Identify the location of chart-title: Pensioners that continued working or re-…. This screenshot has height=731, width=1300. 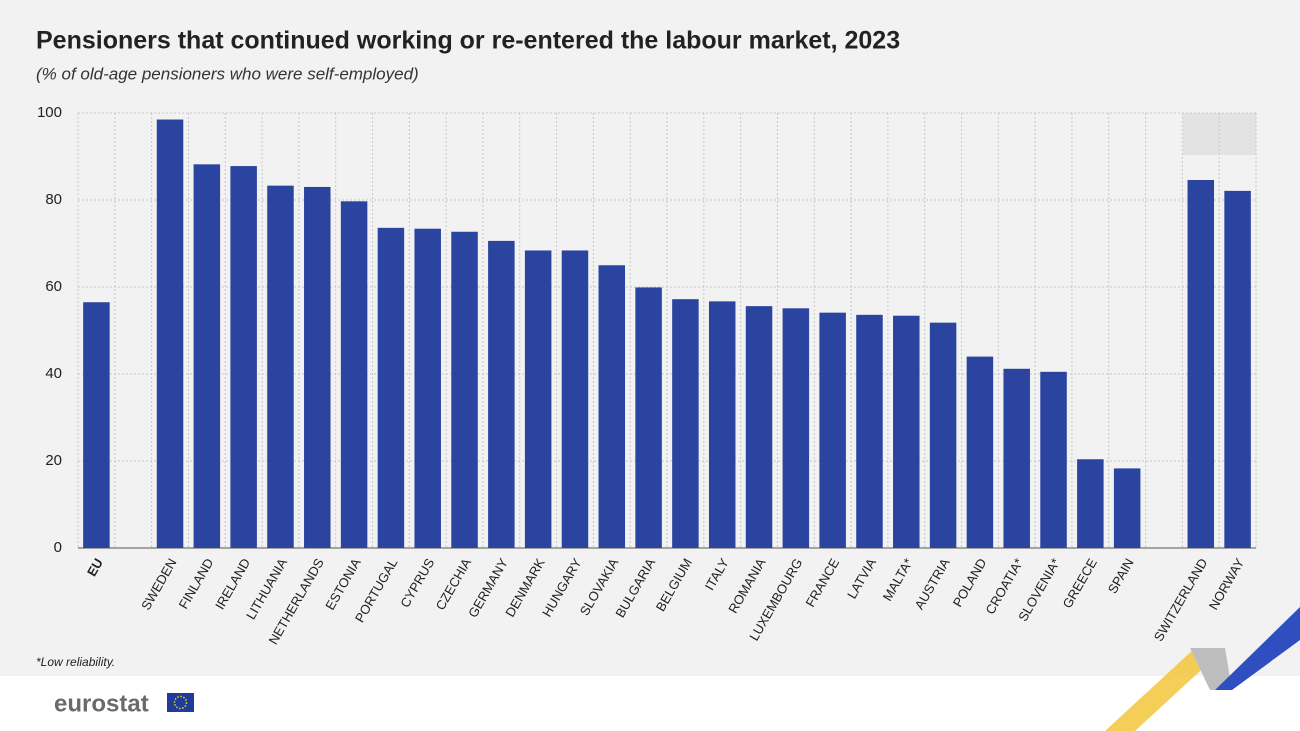
(468, 41).